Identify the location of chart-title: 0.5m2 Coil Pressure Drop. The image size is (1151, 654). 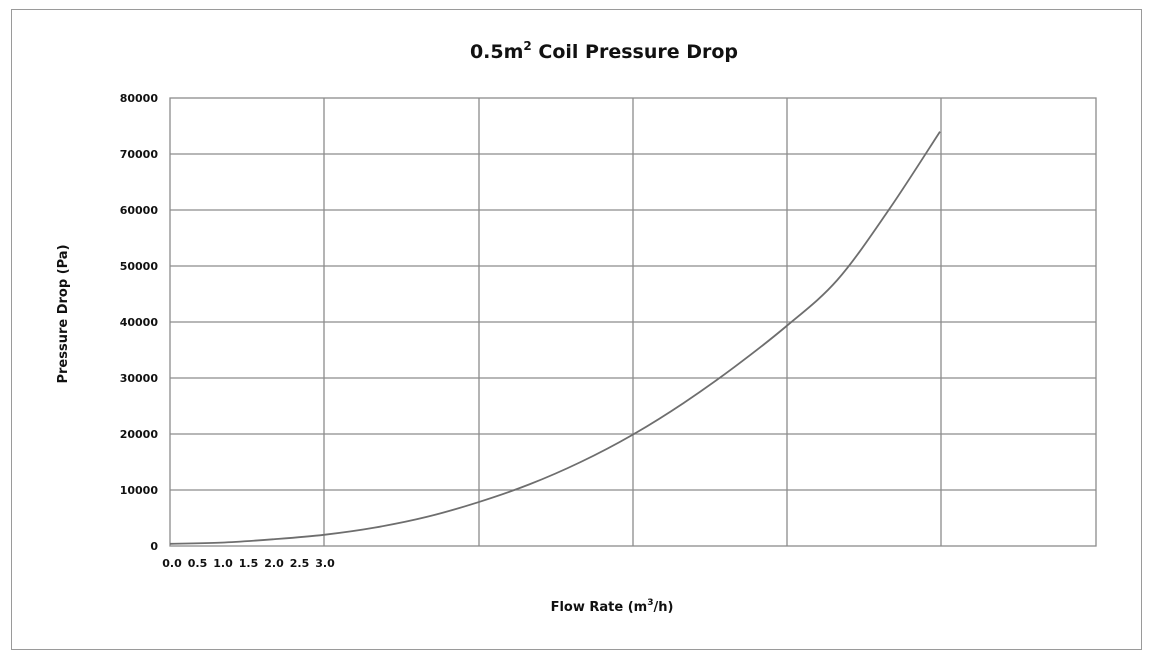
(604, 51).